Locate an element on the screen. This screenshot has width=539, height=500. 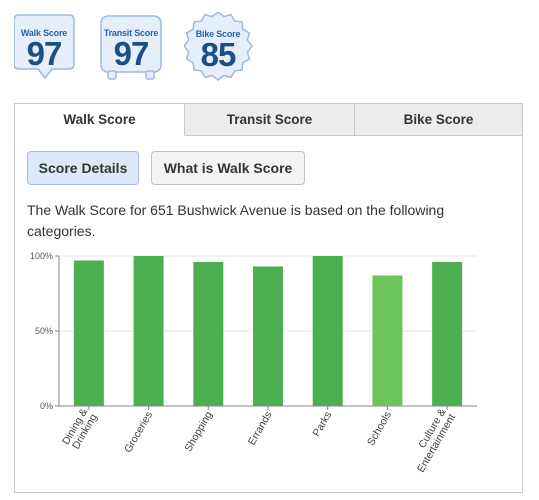
x-tick-label: Groceries is located at coordinates (138, 432).